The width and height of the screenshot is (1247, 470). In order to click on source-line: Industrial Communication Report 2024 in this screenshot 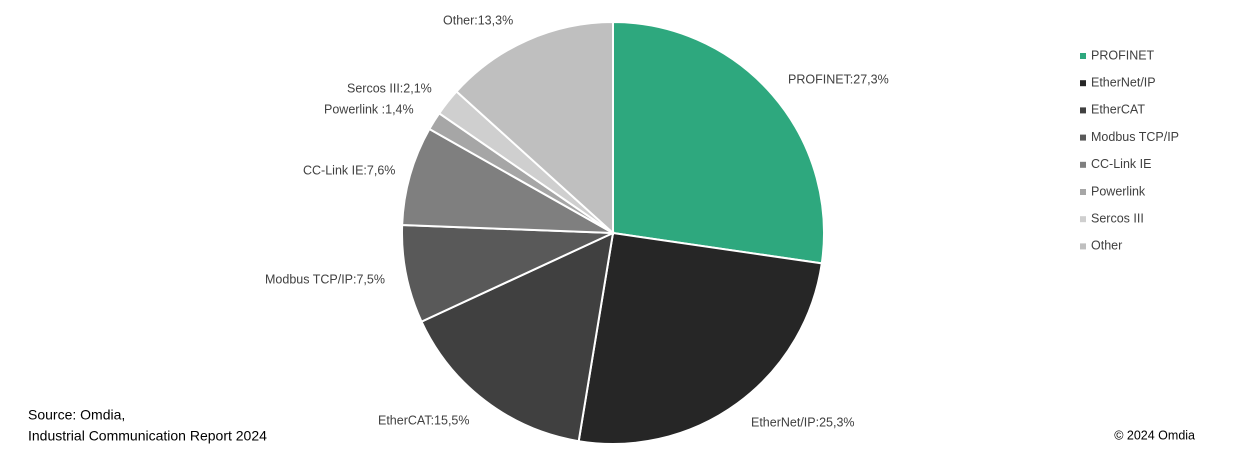, I will do `click(147, 436)`.